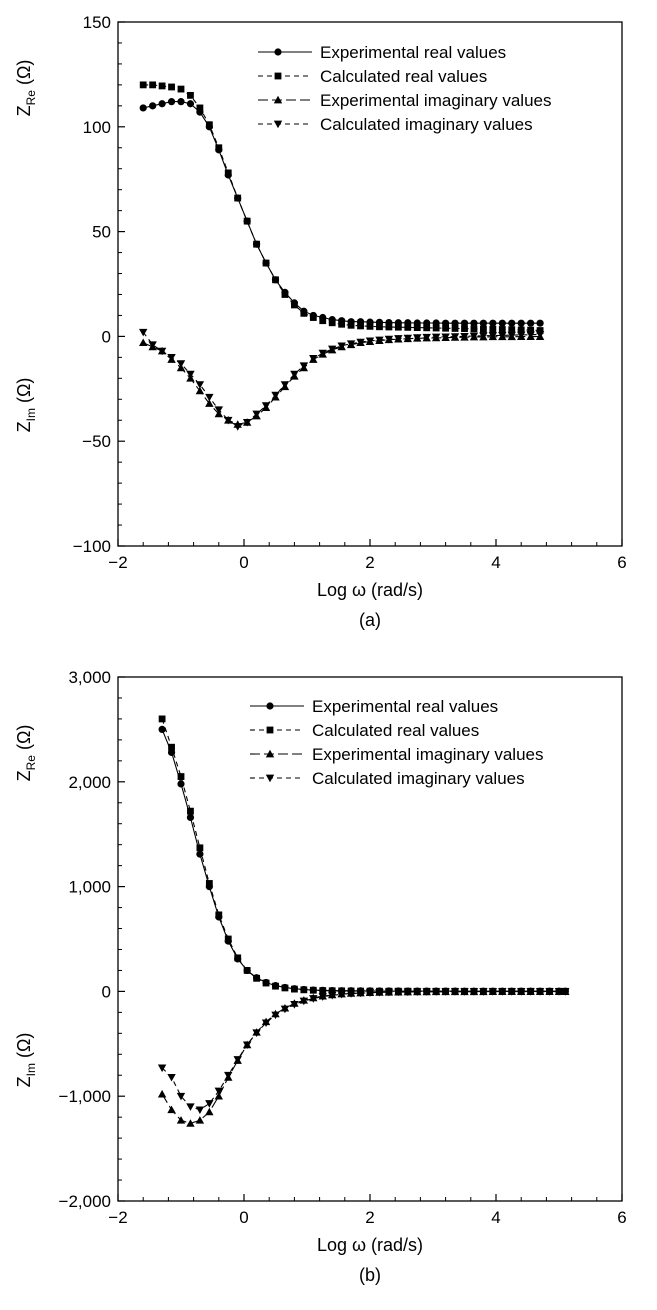 The width and height of the screenshot is (657, 1310). Describe the element at coordinates (370, 620) in the screenshot. I see `panel-label: (a)` at that location.